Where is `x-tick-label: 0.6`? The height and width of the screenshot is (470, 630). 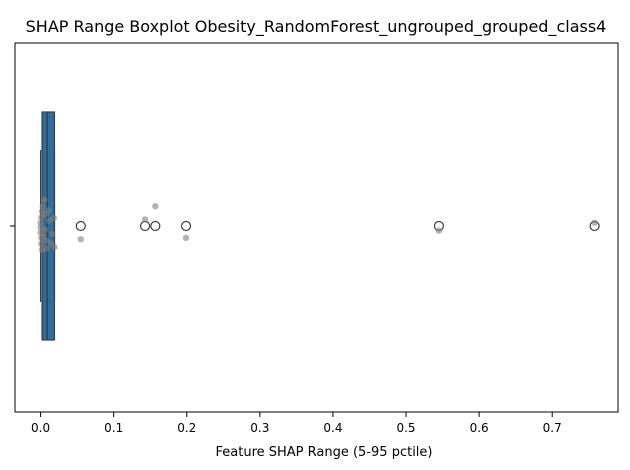 x-tick-label: 0.6 is located at coordinates (479, 428).